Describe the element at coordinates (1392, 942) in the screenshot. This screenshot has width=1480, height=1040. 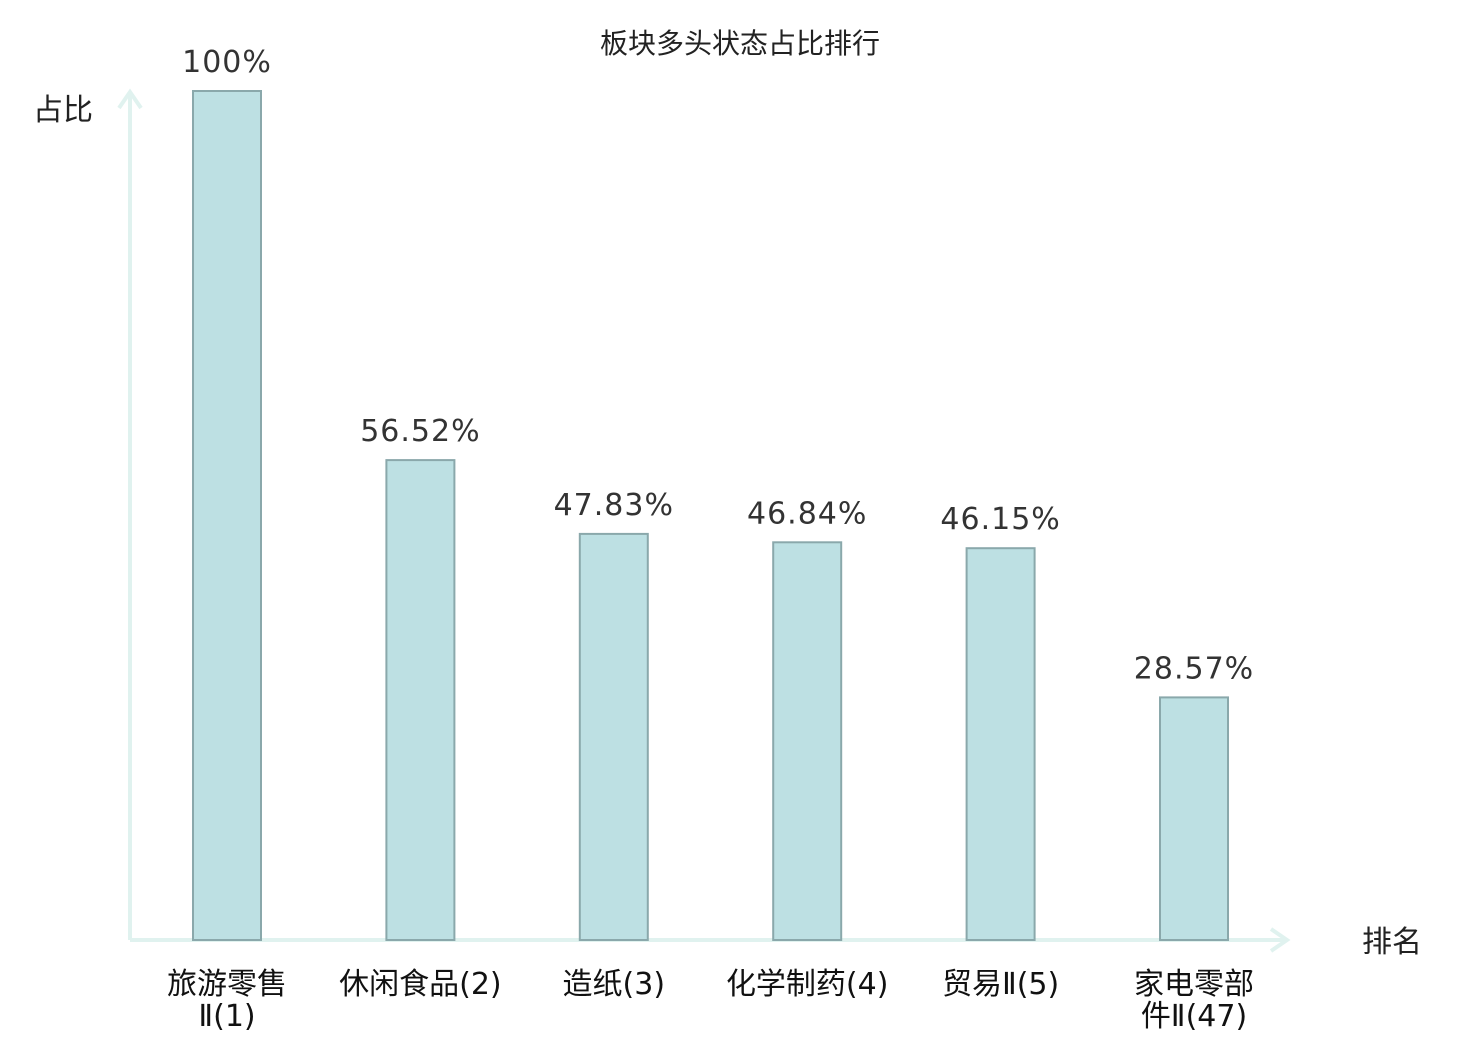
I see `x-axis-label: 排名` at that location.